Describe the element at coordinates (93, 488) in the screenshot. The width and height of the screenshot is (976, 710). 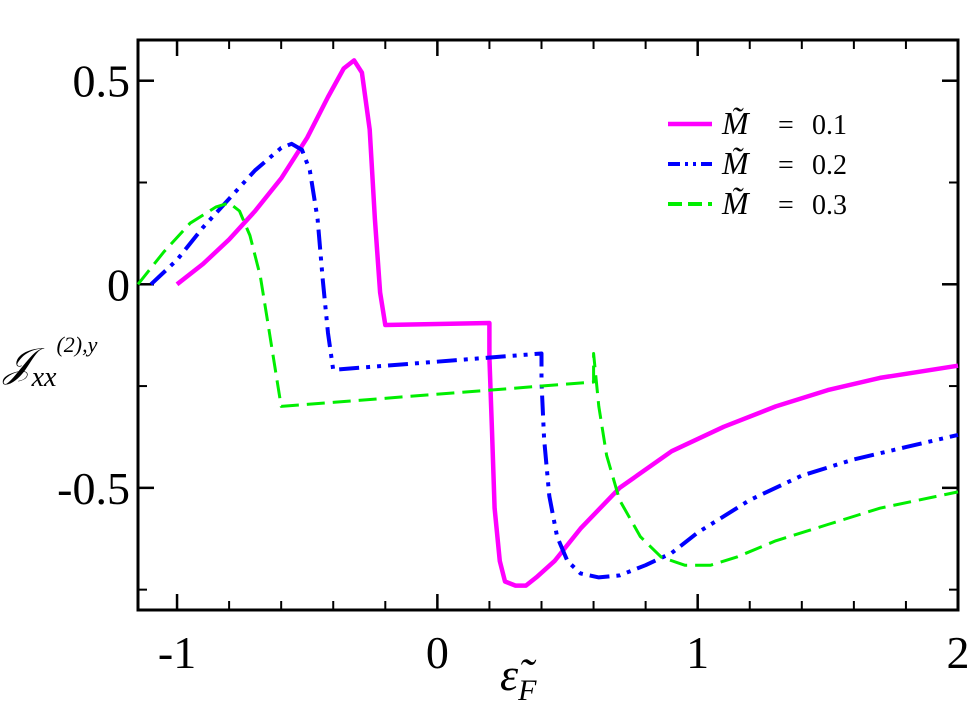
I see `y-tick-label: -0.5` at that location.